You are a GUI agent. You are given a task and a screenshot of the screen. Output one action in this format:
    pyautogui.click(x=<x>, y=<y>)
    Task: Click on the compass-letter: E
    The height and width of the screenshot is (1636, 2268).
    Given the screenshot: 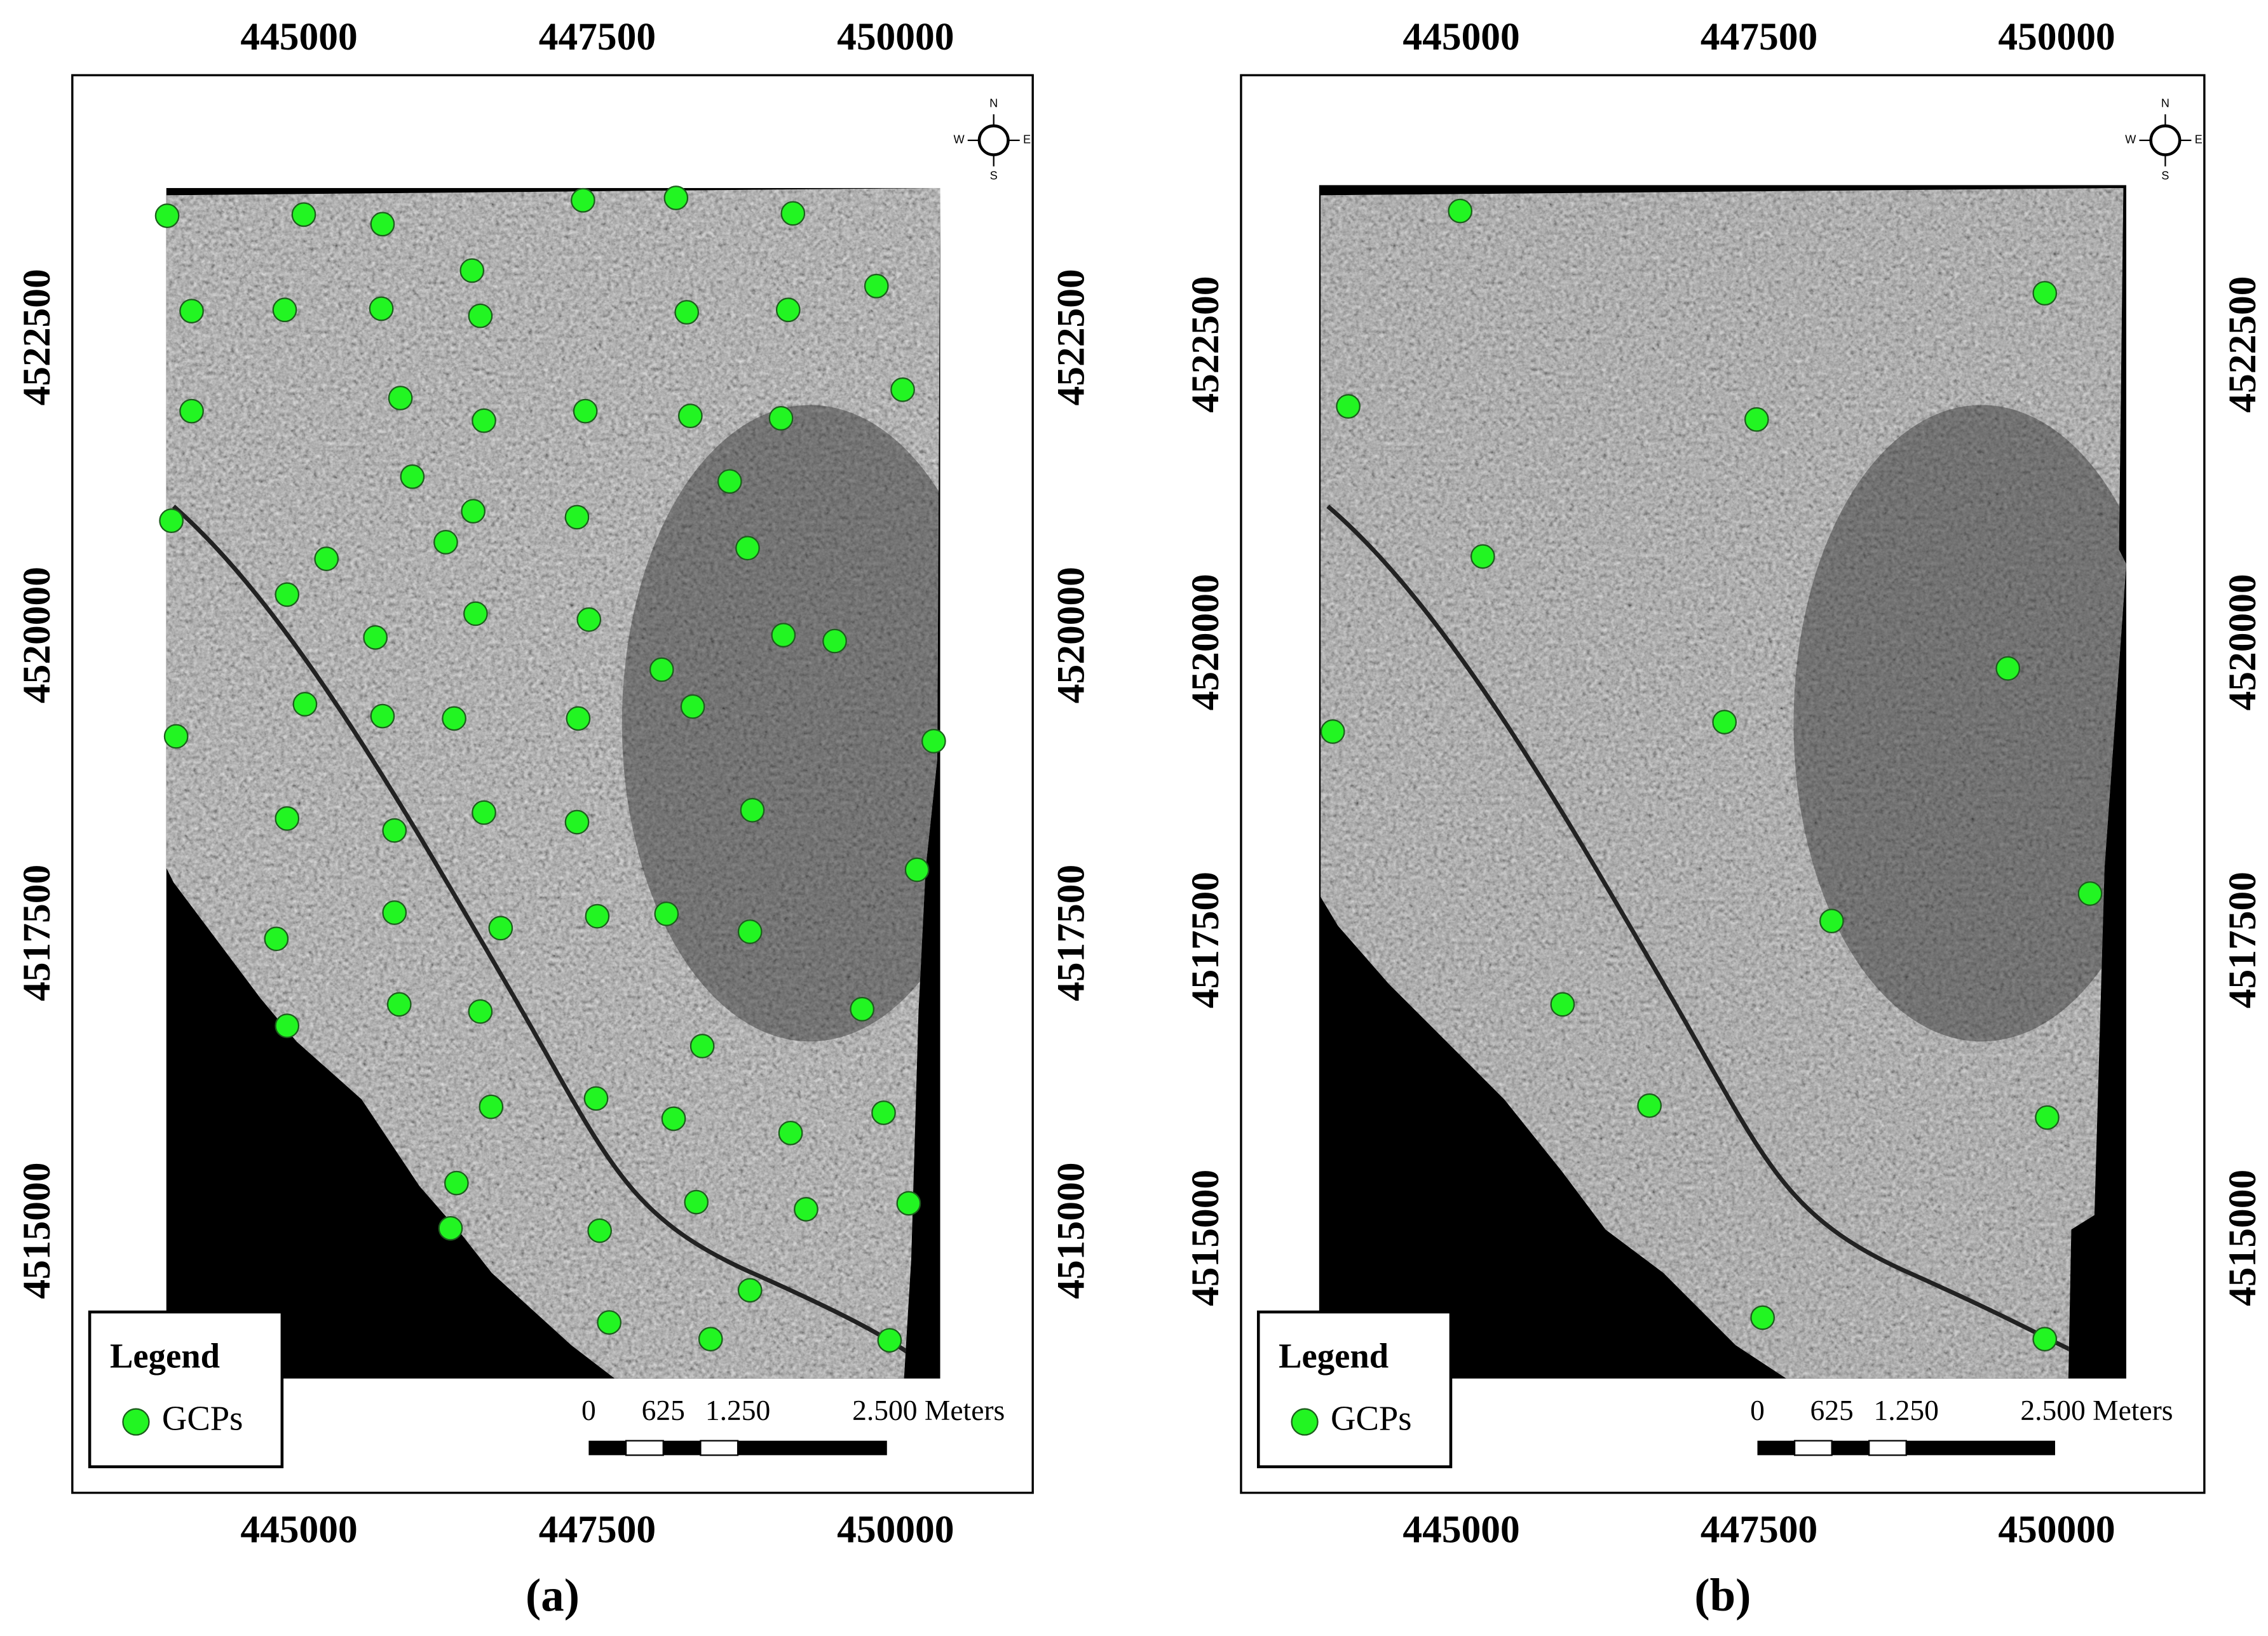 What is the action you would take?
    pyautogui.click(x=1027, y=139)
    